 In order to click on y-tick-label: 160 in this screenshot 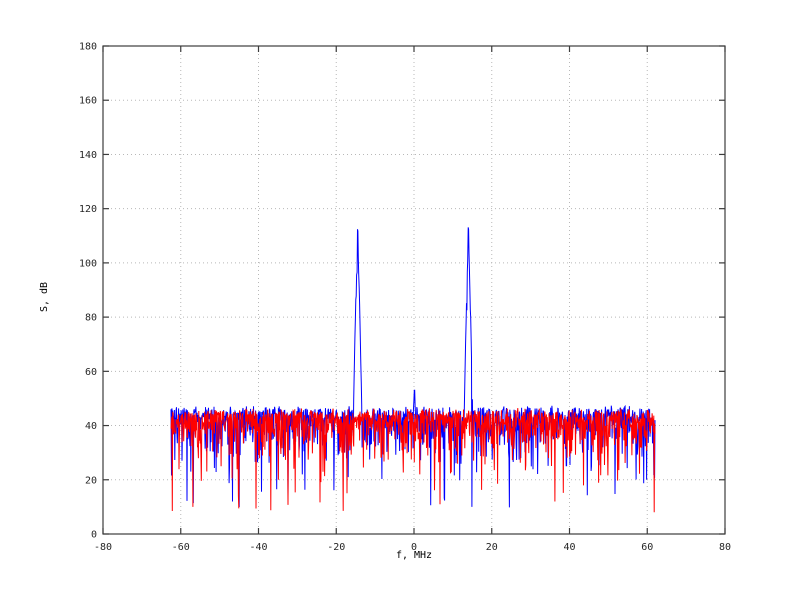, I will do `click(88, 101)`.